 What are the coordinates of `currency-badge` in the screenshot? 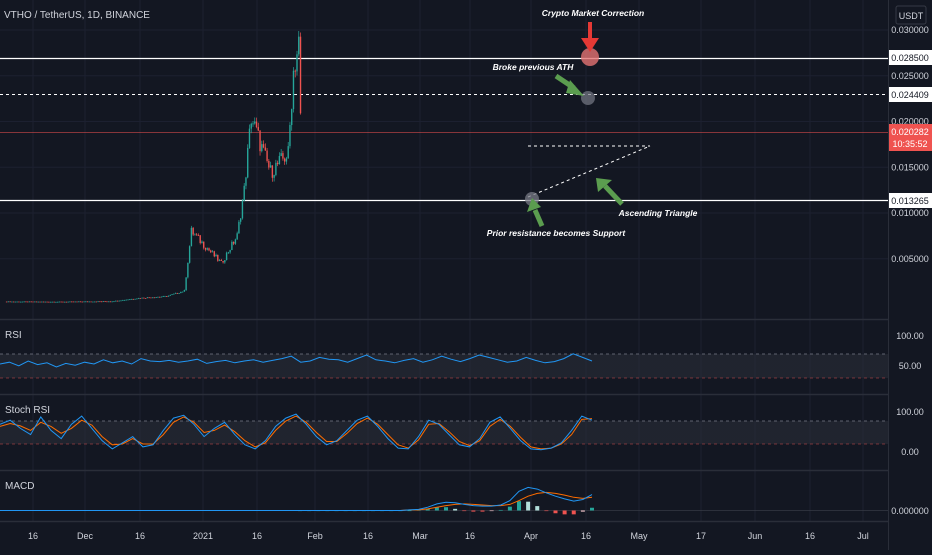 It's located at (911, 15).